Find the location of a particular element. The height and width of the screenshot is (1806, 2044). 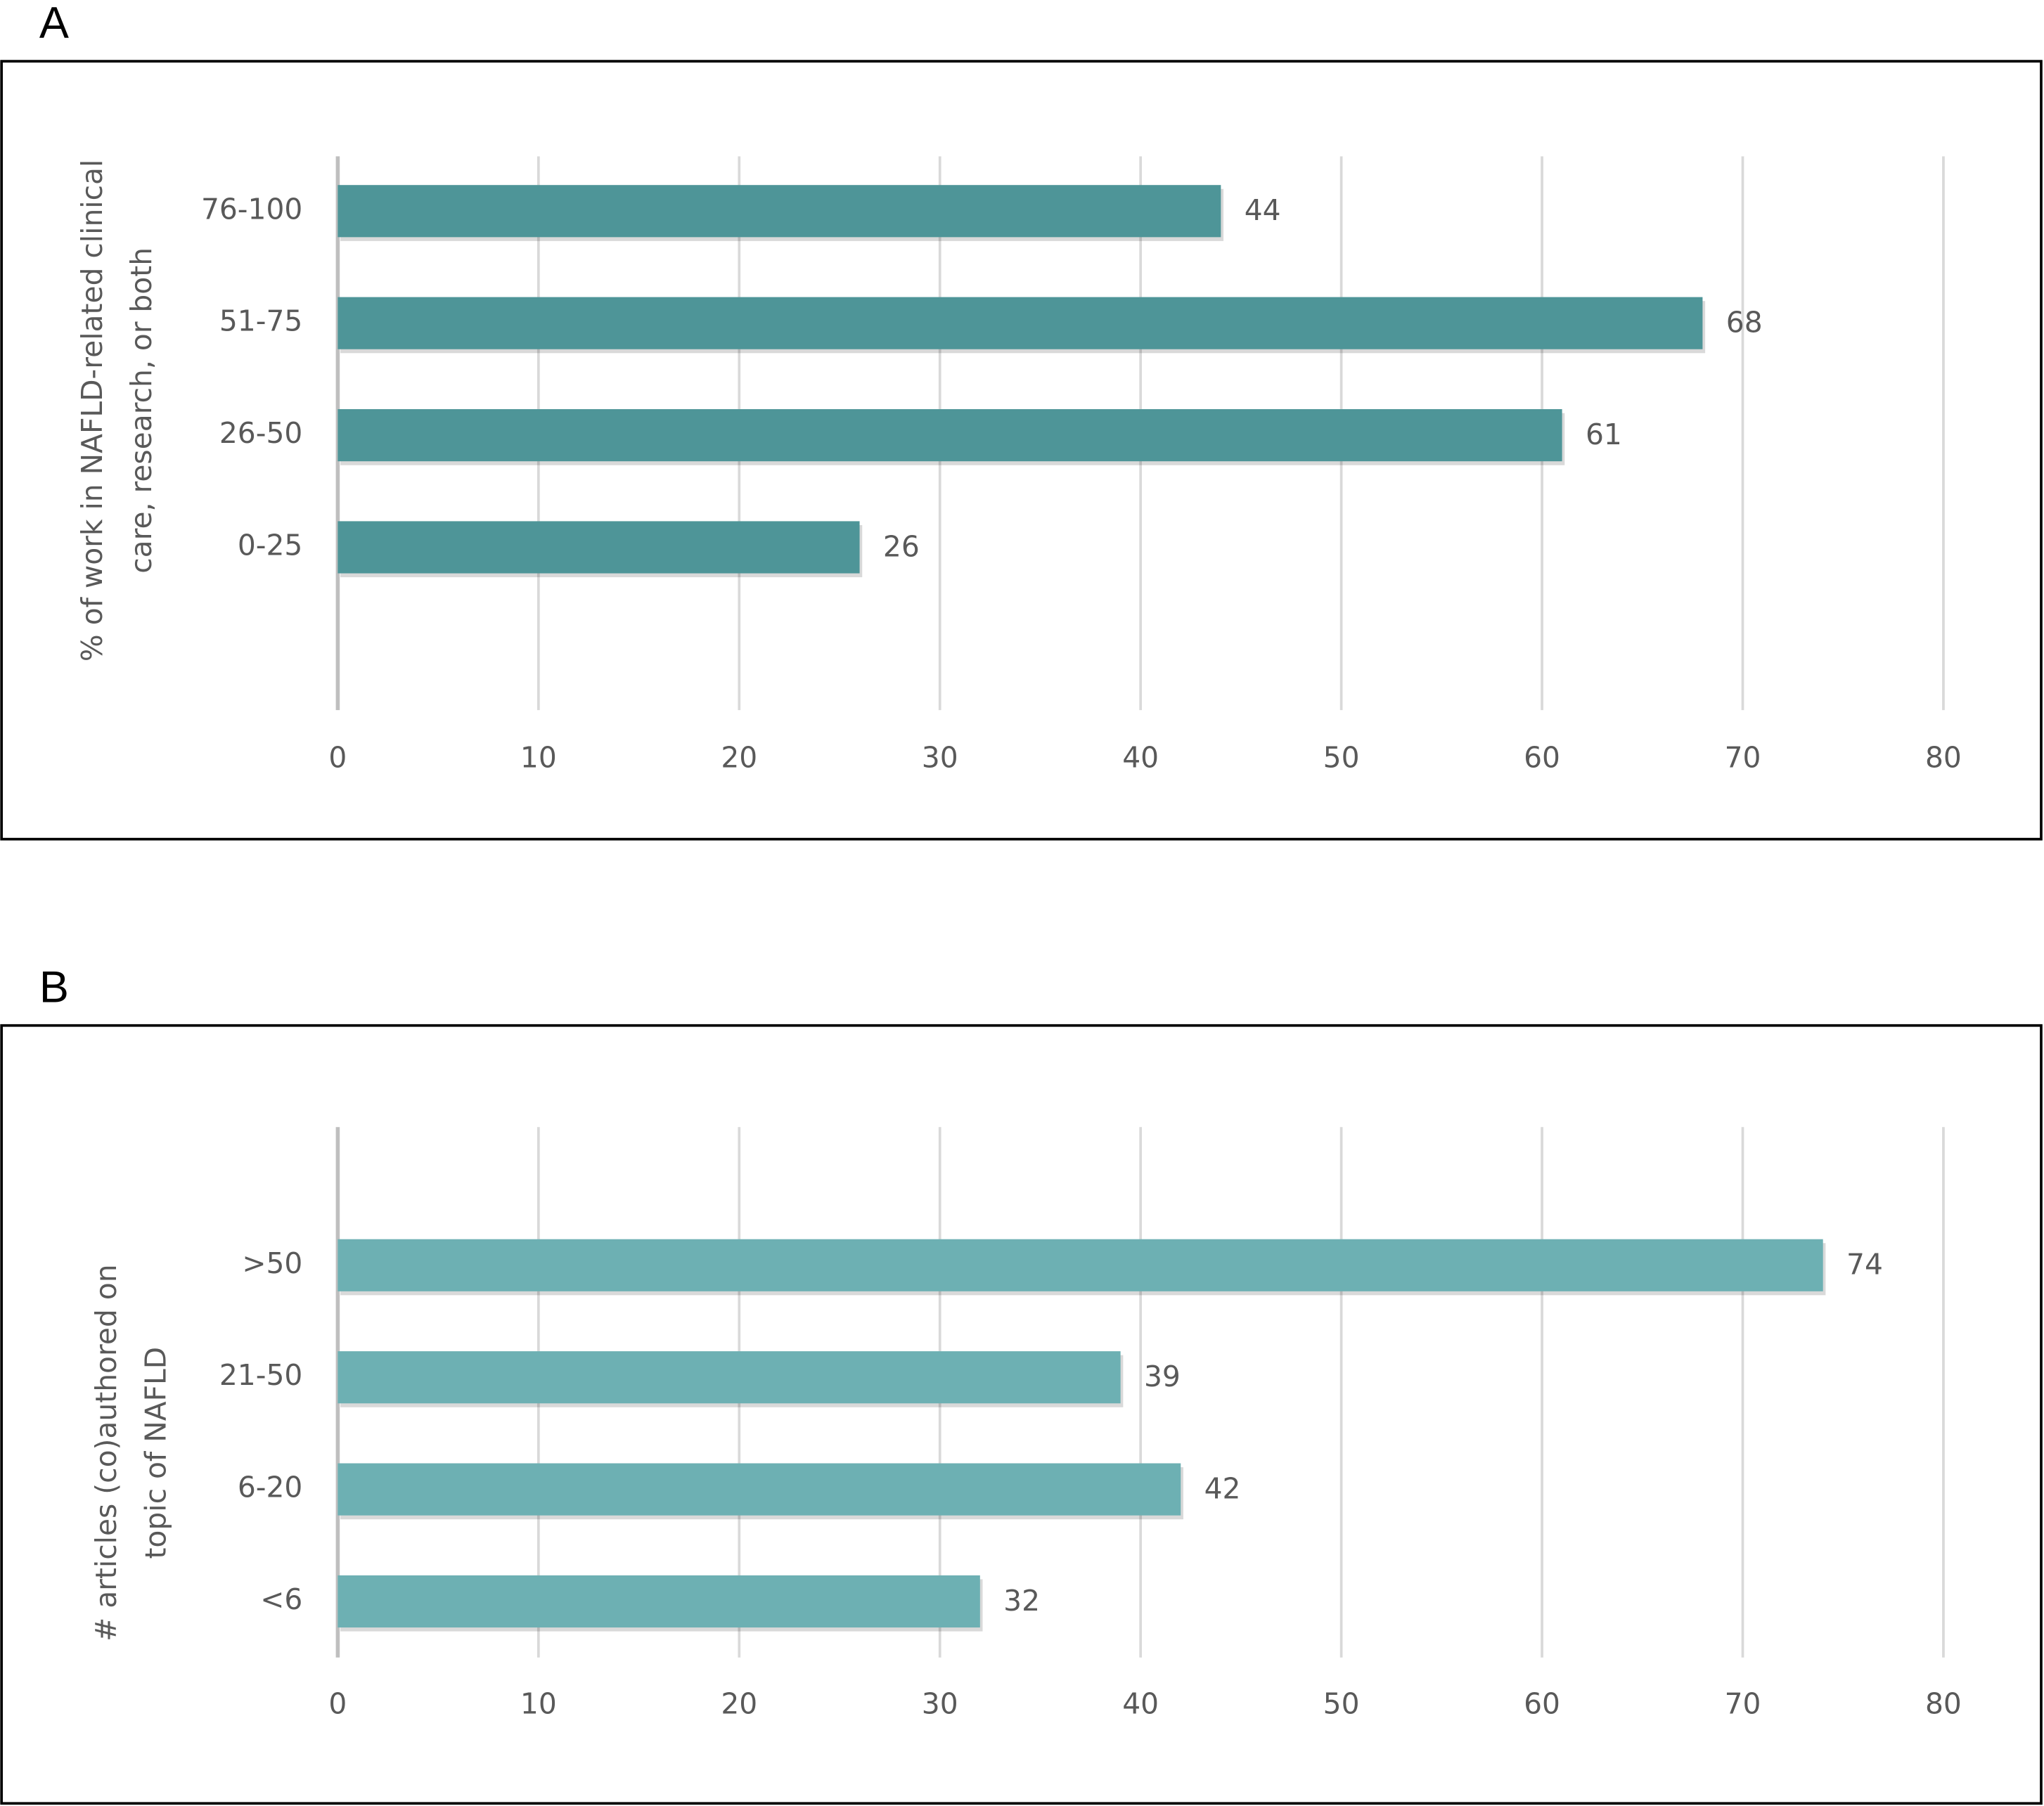

y-tick-label: >50 is located at coordinates (272, 1263).